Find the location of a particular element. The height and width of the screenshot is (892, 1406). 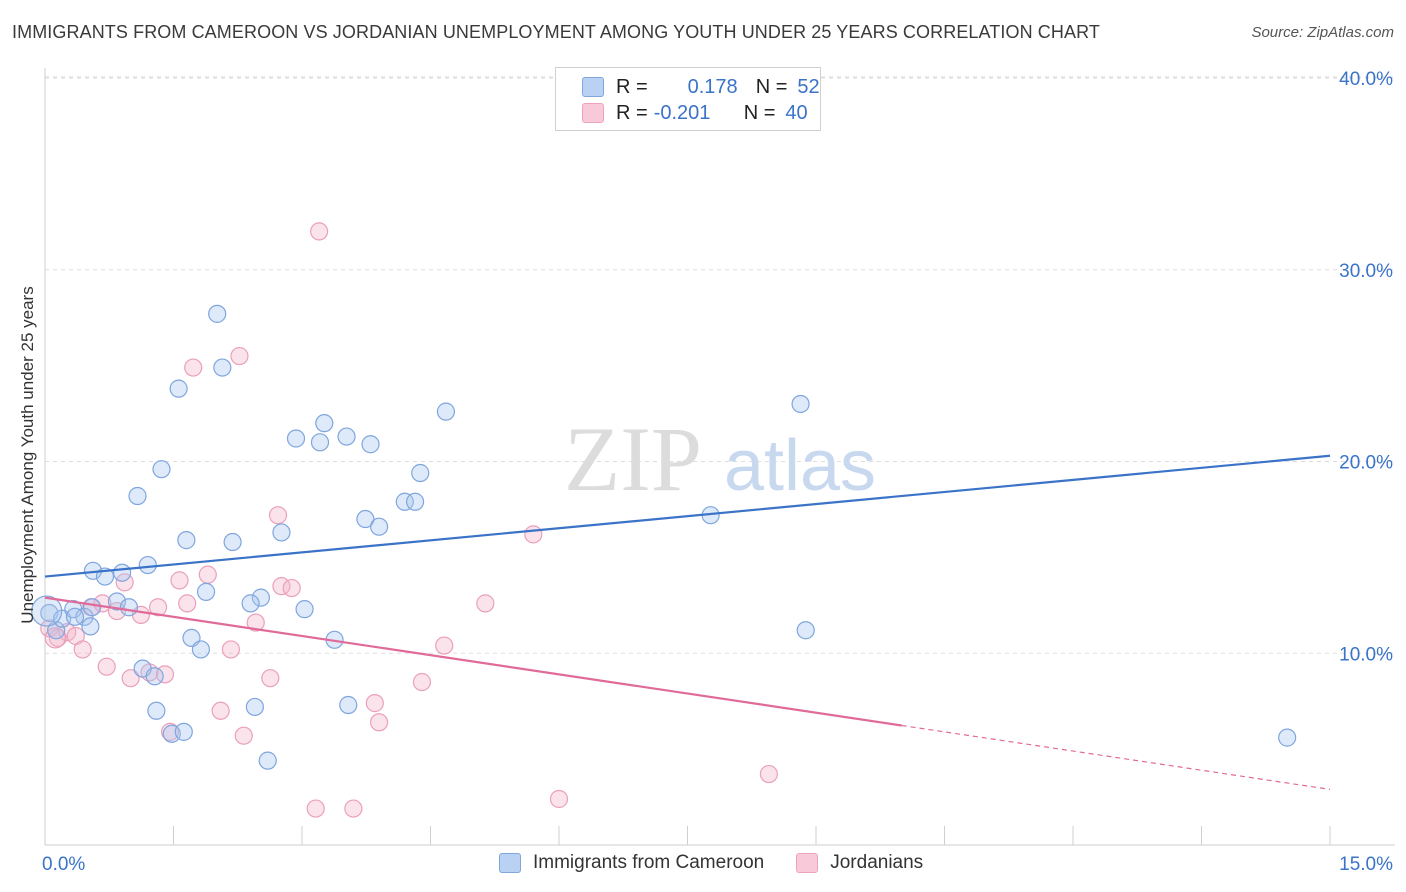

watermark: ZIP atlas is located at coordinates (720, 459).